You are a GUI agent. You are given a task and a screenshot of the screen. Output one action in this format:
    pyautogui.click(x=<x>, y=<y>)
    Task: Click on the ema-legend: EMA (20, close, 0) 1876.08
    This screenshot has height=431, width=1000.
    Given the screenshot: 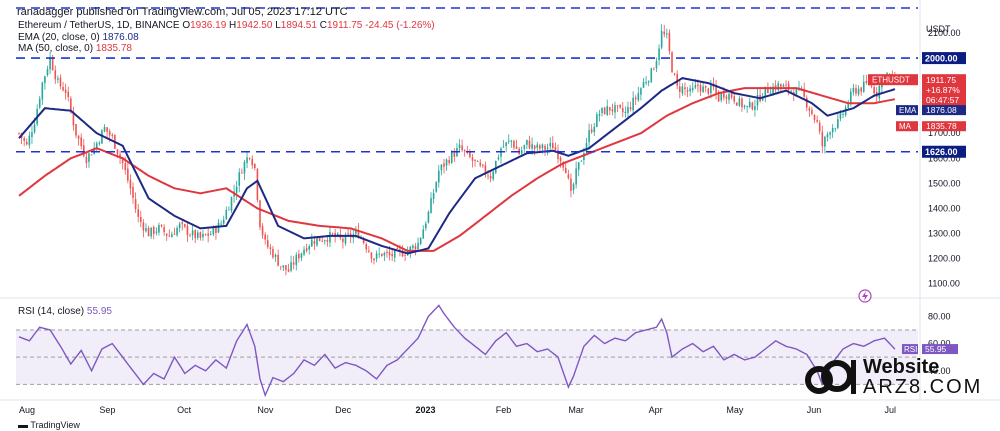 What is the action you would take?
    pyautogui.click(x=78, y=37)
    